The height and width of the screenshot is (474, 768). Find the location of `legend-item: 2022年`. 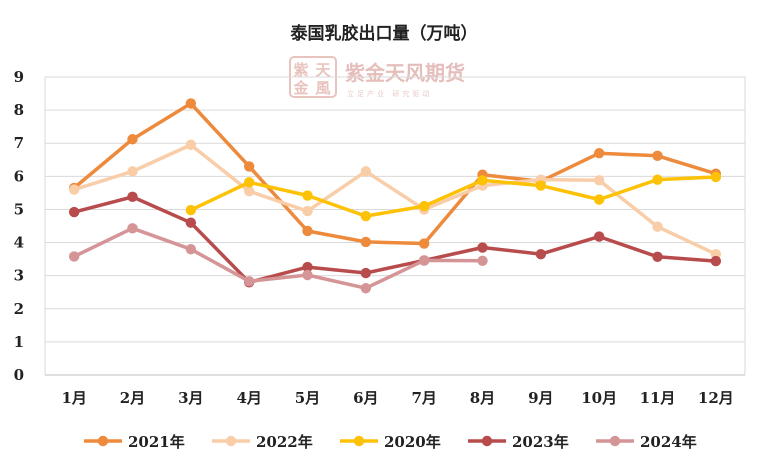

legend-item: 2022年 is located at coordinates (262, 442).